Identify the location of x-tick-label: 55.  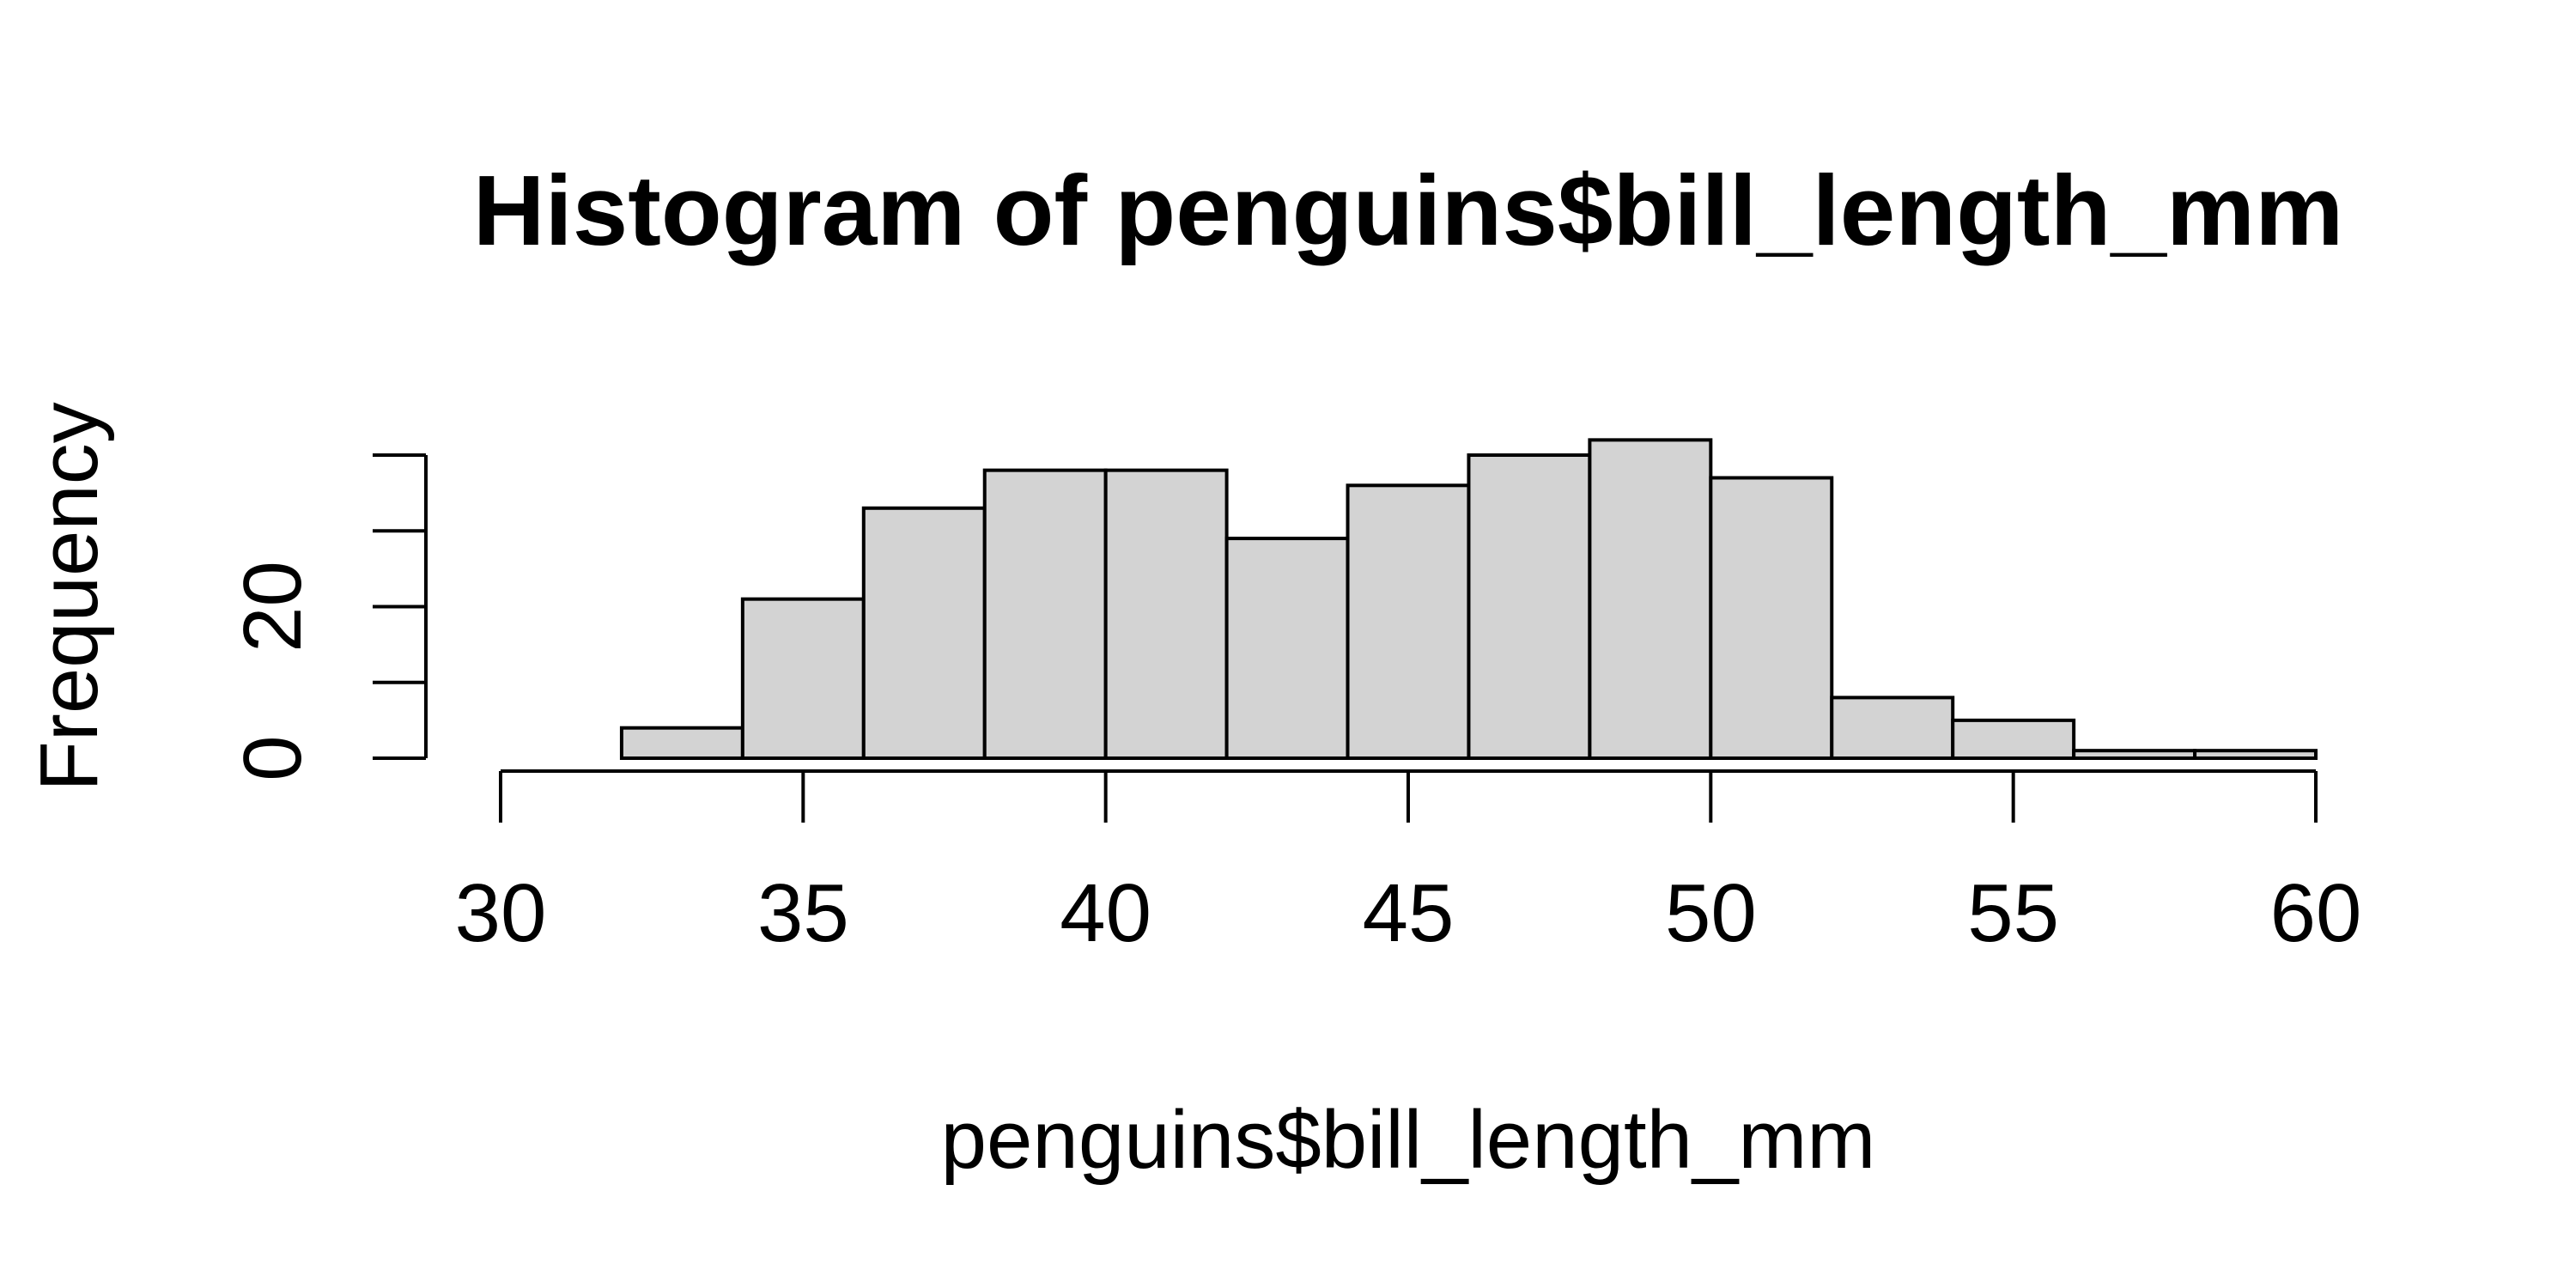
(2013, 913).